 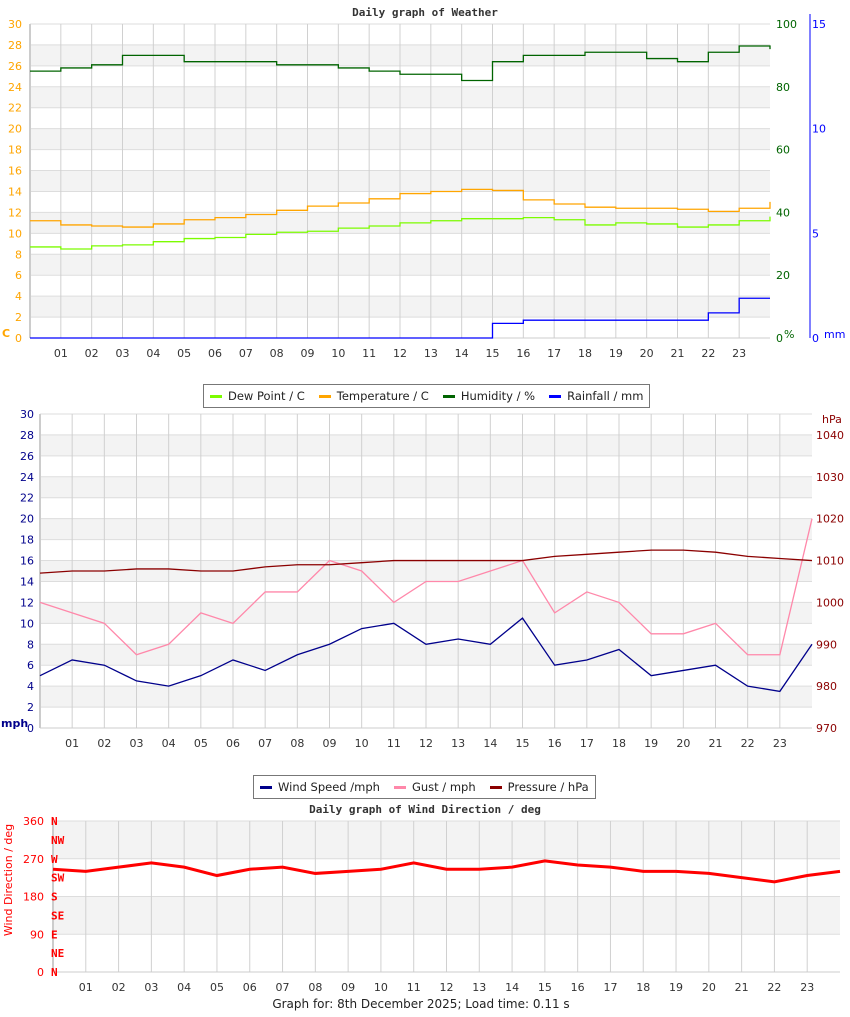 What do you see at coordinates (786, 24) in the screenshot?
I see `y-right-tick-label: 100` at bounding box center [786, 24].